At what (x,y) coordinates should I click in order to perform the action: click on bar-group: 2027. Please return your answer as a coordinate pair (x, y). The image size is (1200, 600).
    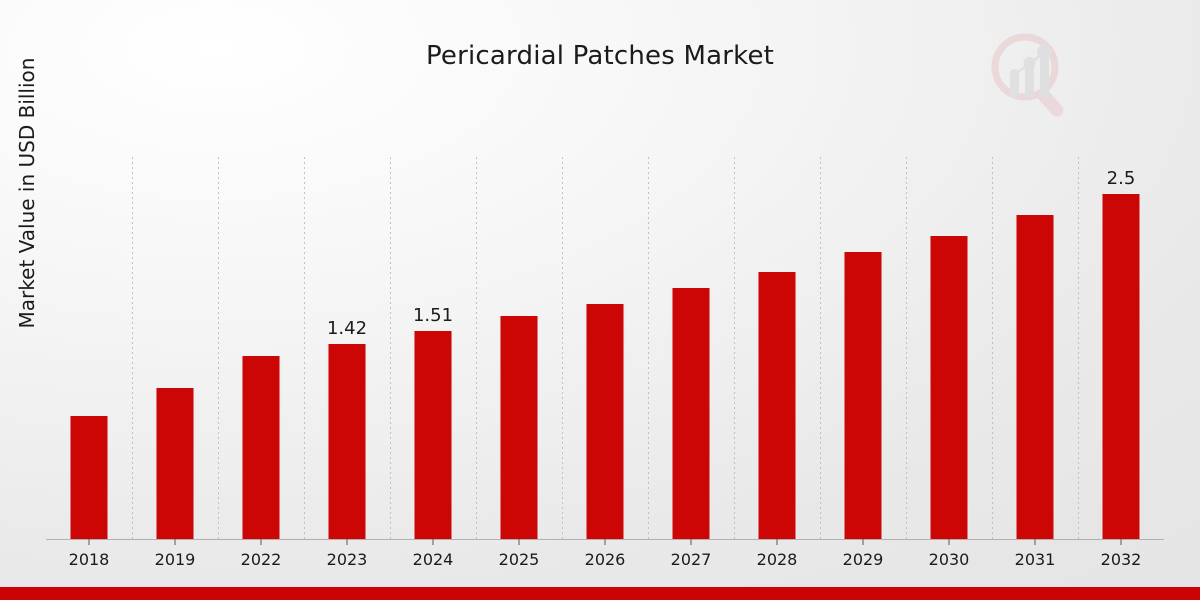
    Looking at the image, I should click on (691, 362).